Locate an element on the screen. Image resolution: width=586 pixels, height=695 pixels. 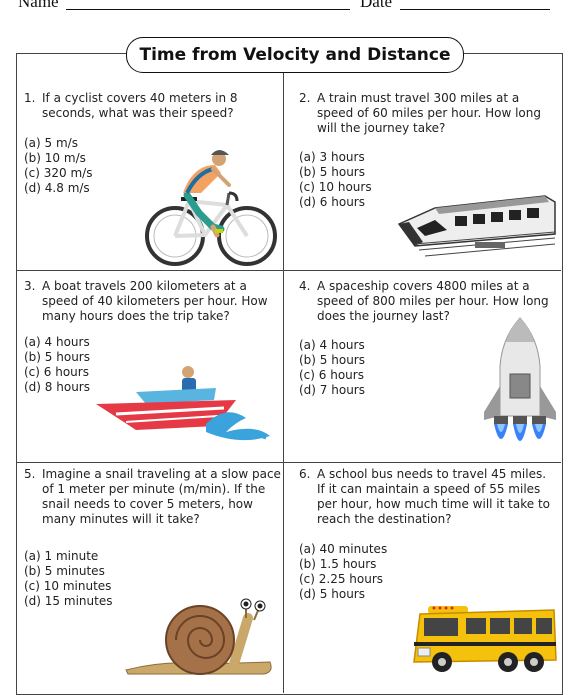
name-line is located at coordinates (208, 9).